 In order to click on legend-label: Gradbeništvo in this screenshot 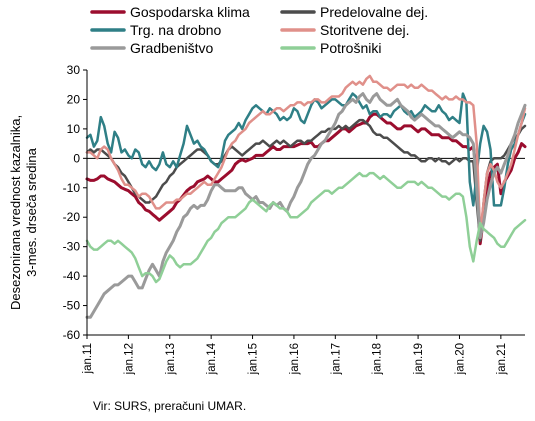, I will do `click(171, 48)`.